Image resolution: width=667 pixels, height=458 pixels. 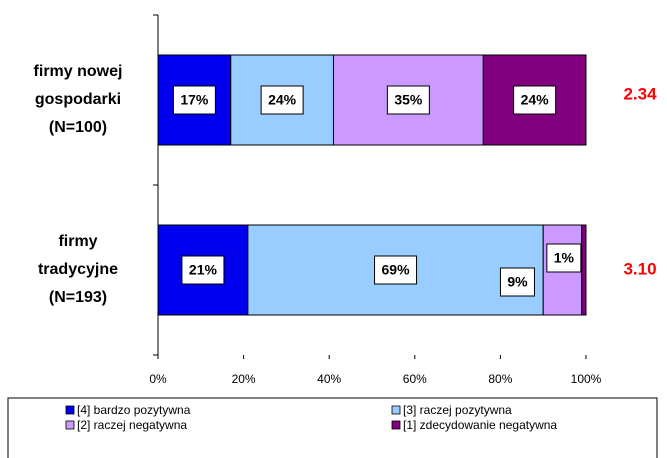 I want to click on annotation: 3.10, so click(x=639, y=268).